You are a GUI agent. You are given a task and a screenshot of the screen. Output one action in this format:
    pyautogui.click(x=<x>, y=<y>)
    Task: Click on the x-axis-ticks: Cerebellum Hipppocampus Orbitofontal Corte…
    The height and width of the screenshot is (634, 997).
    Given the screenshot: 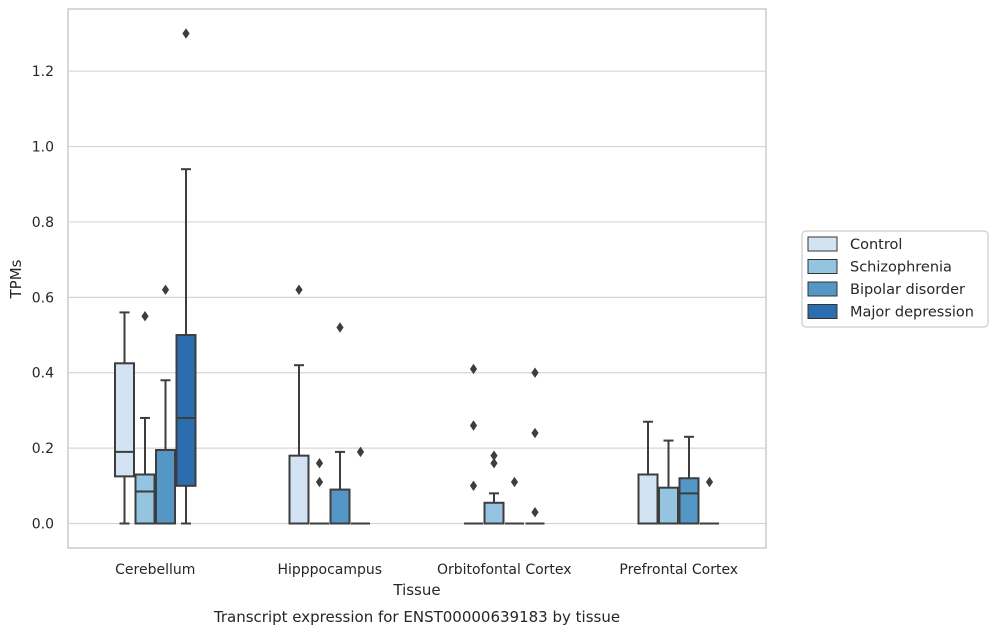 What is the action you would take?
    pyautogui.click(x=426, y=570)
    